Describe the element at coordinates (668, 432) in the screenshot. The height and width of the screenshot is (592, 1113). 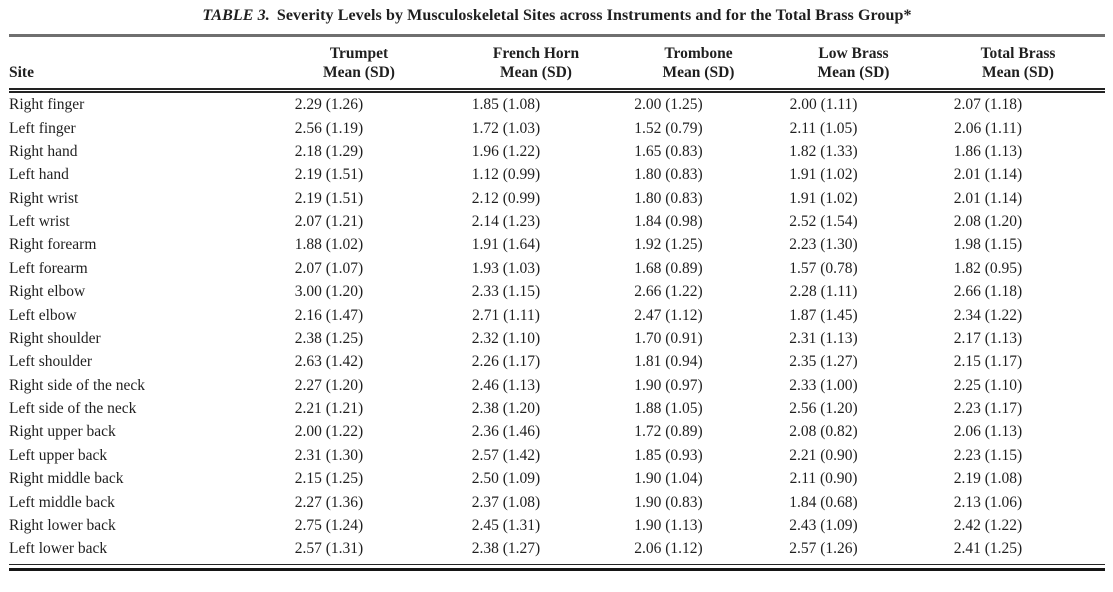
I see `mean-sd-value: 1.72 (0.89)` at that location.